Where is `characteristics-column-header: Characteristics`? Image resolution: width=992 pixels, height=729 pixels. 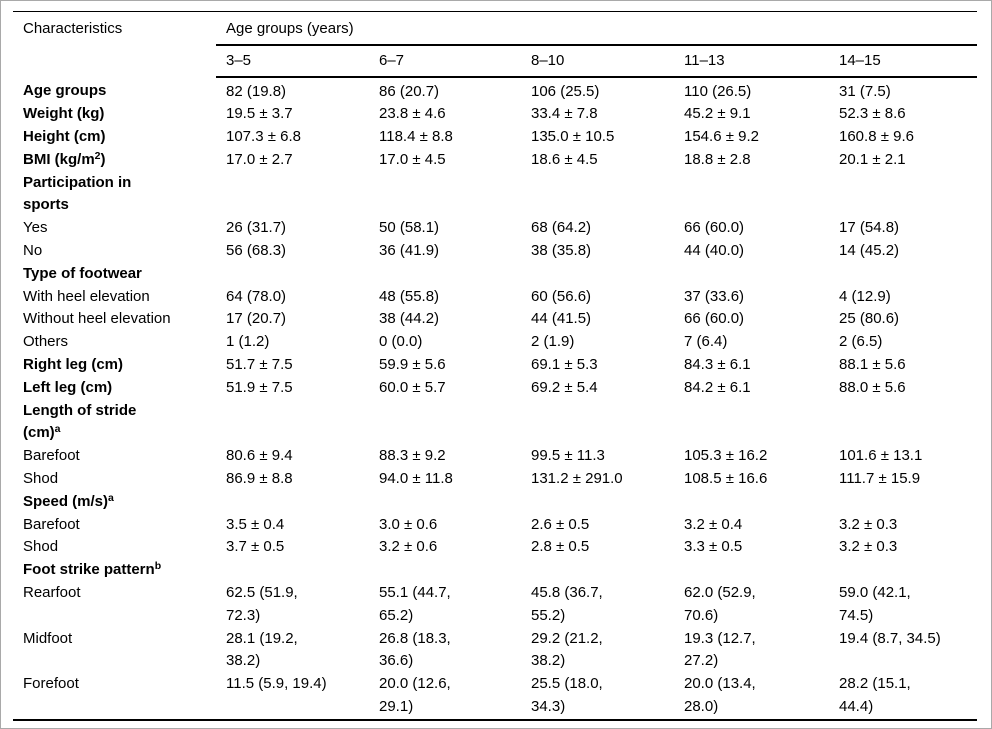
characteristics-column-header: Characteristics is located at coordinates (73, 28).